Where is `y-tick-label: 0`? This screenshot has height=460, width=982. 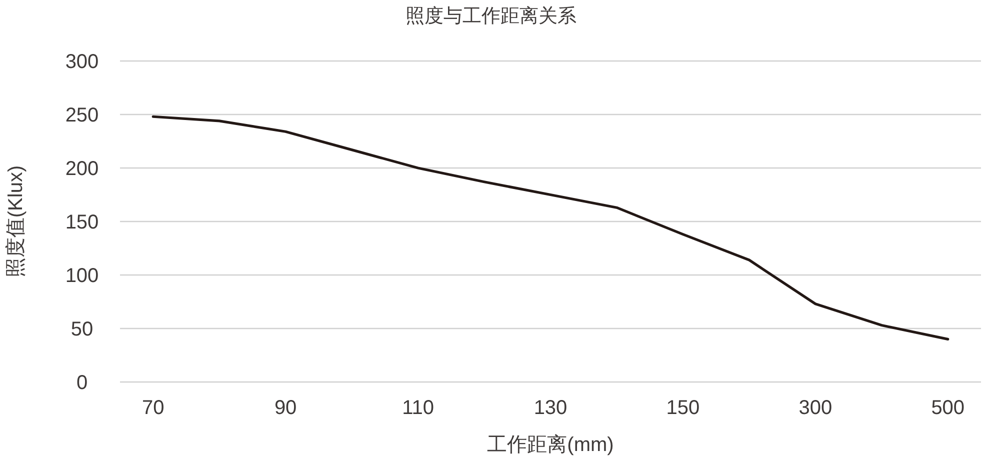 y-tick-label: 0 is located at coordinates (82, 383).